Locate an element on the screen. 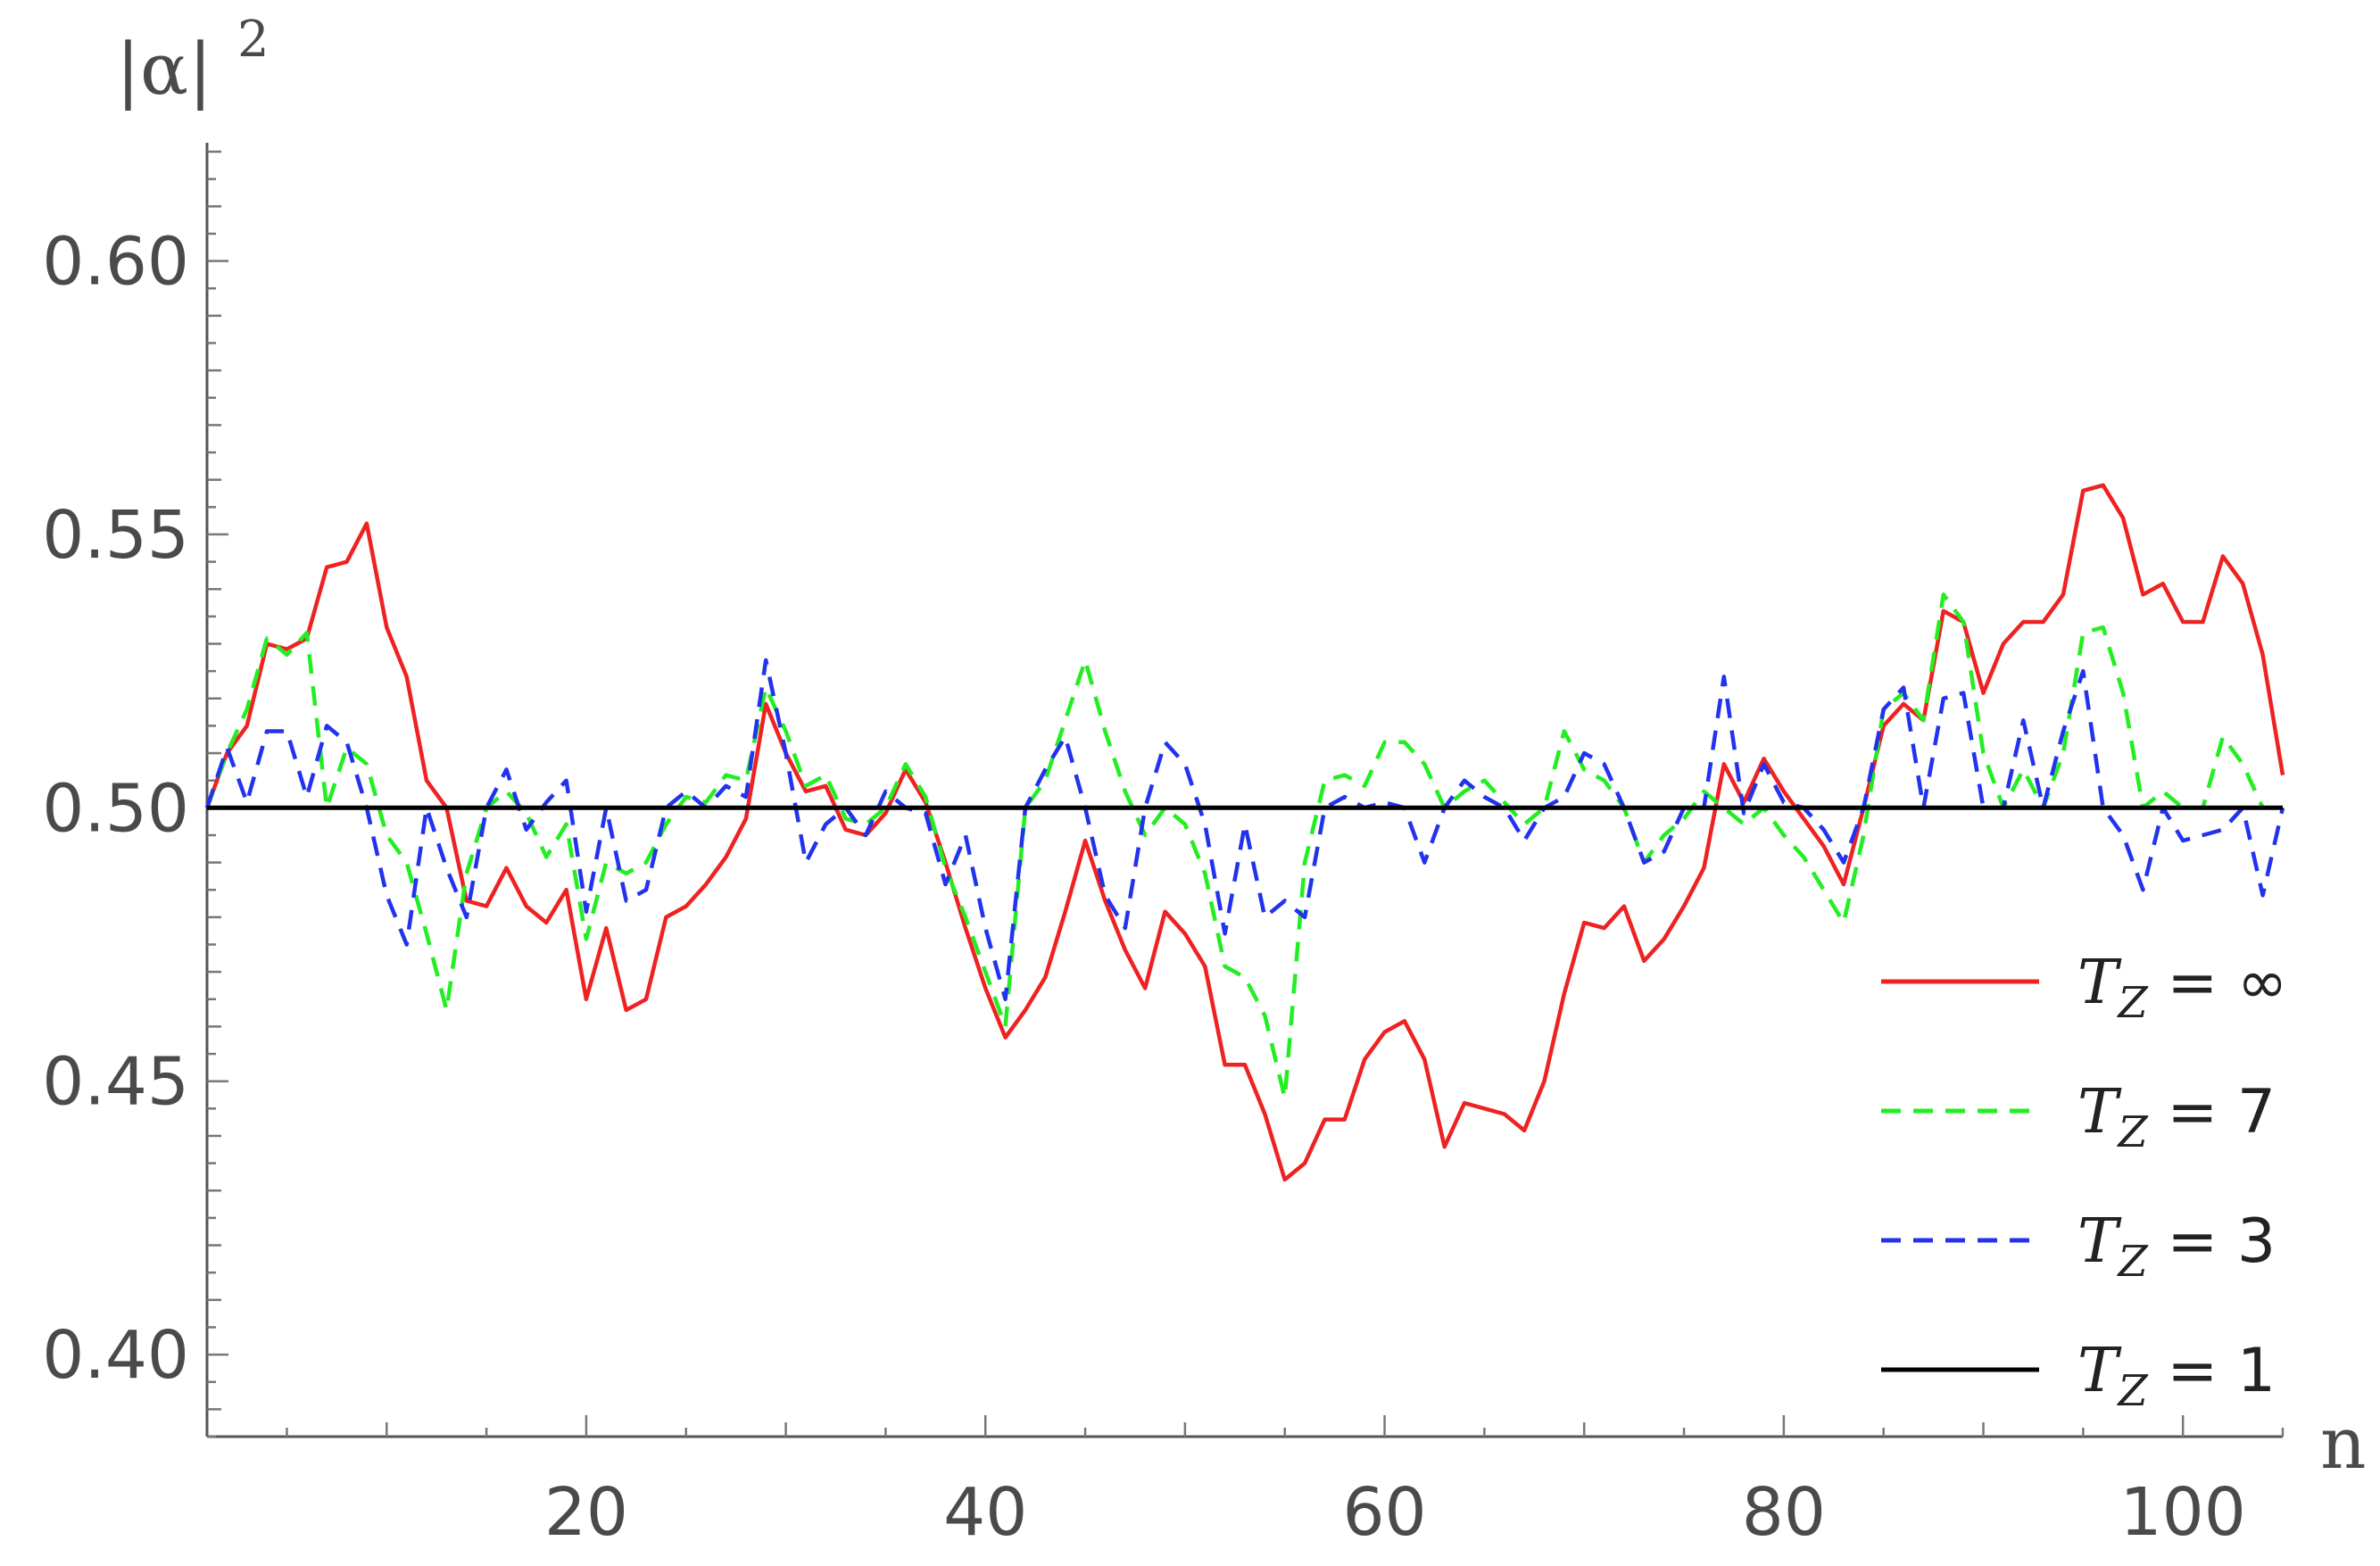  y-tick-label: 0.45 is located at coordinates (116, 1082).